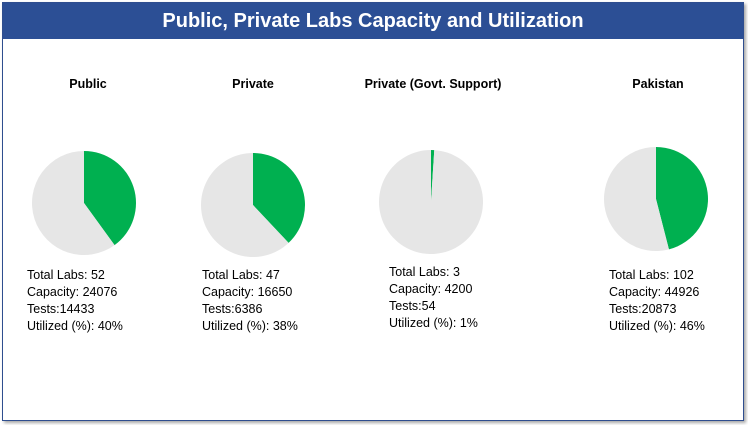 Image resolution: width=748 pixels, height=425 pixels. Describe the element at coordinates (100, 292) in the screenshot. I see `capacity-value: 24076` at that location.